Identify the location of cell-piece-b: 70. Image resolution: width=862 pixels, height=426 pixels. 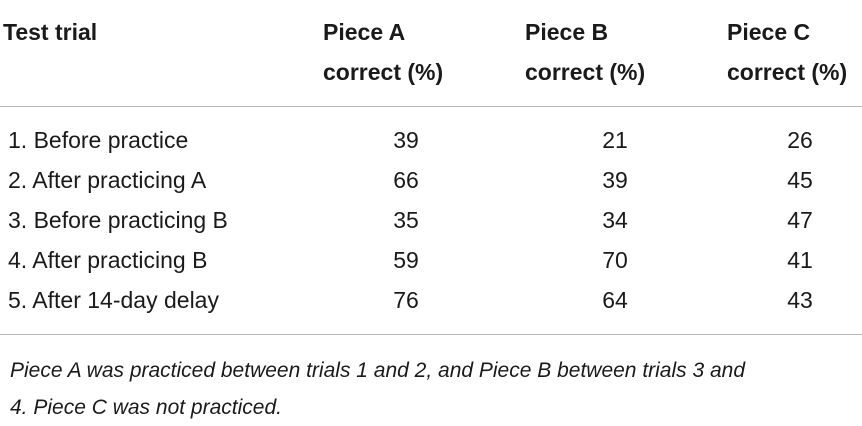
(621, 260).